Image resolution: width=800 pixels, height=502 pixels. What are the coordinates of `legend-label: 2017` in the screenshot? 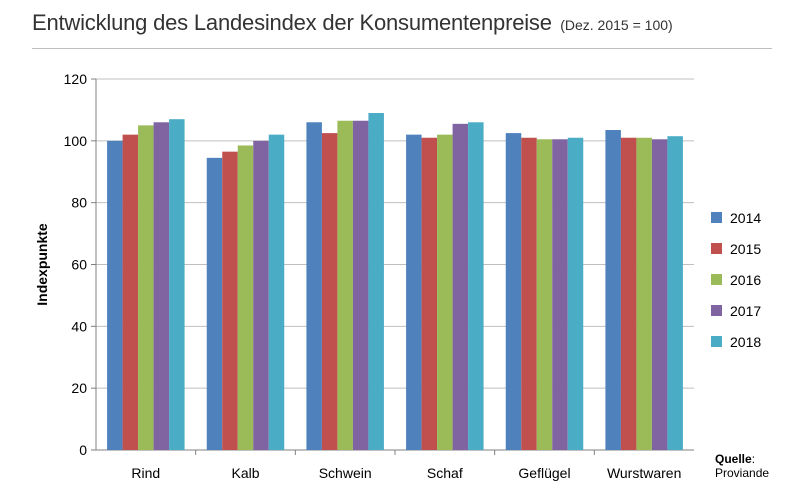 It's located at (745, 311).